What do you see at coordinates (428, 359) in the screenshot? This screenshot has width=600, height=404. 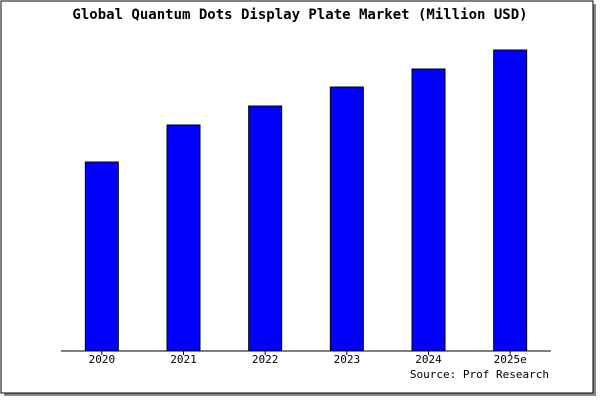 I see `x-tick-label: 2024` at bounding box center [428, 359].